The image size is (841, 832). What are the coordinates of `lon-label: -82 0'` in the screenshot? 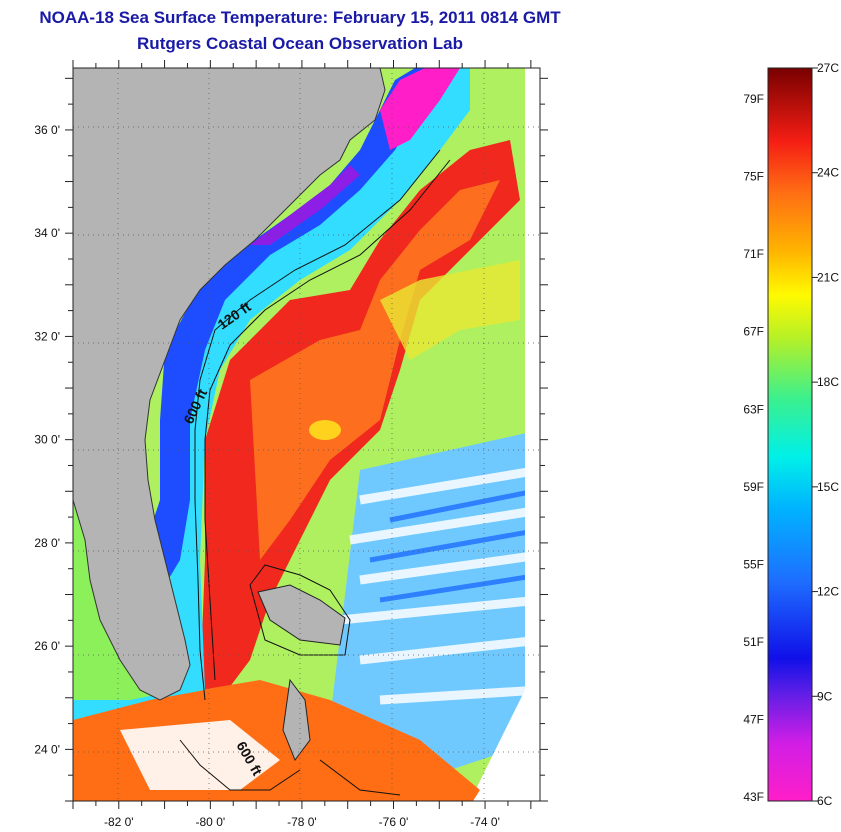 It's located at (119, 822).